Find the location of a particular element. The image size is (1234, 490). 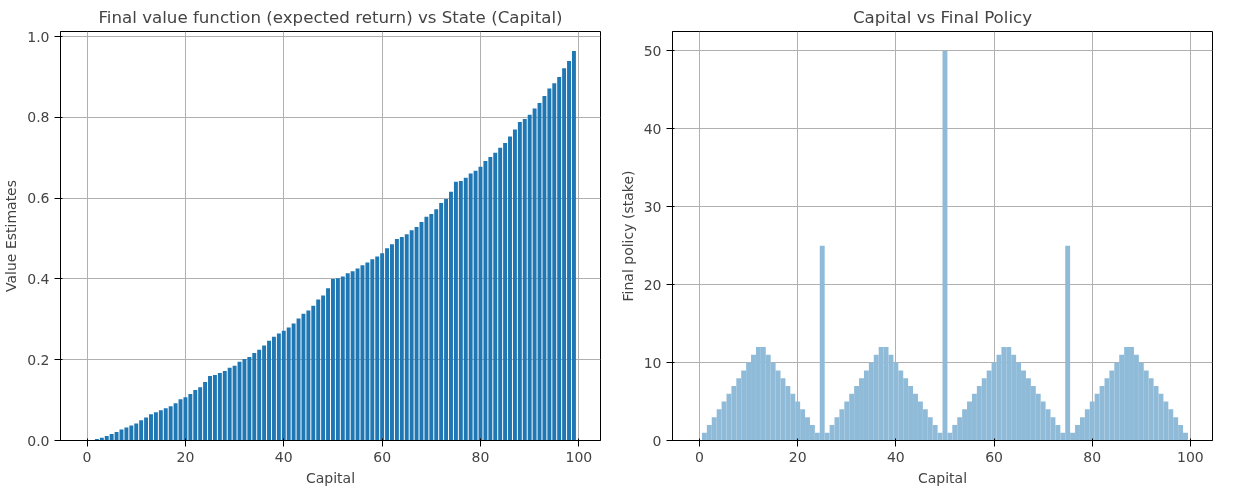

y-tick-label: 50 is located at coordinates (652, 50).